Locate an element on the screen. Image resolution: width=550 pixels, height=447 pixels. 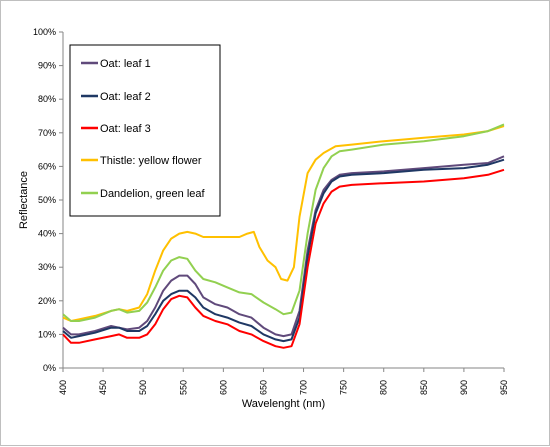
y-tick-label: 0% is located at coordinates (49, 368).